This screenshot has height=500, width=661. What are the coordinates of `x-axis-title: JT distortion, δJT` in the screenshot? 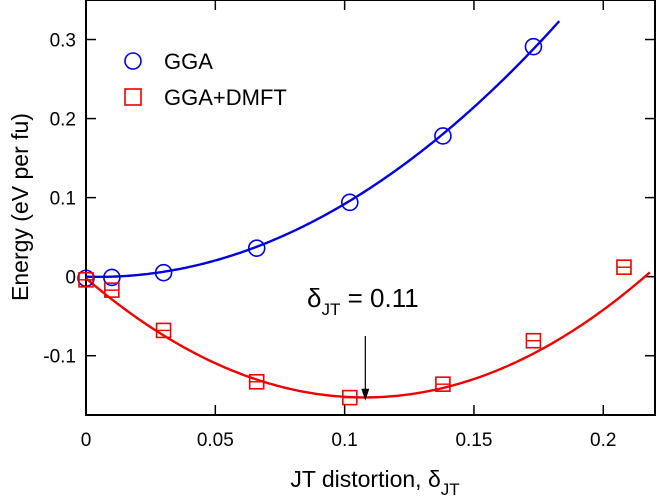 It's located at (374, 482).